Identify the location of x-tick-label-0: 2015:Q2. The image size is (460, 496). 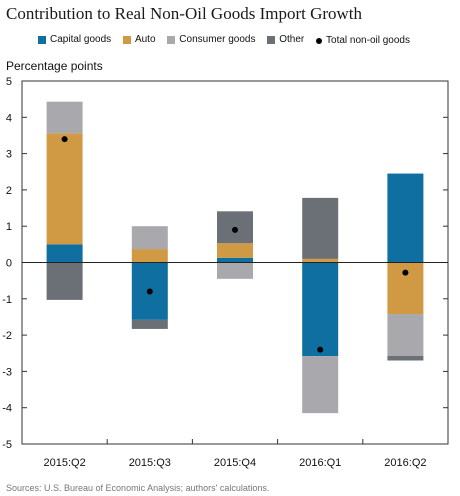
(64, 463).